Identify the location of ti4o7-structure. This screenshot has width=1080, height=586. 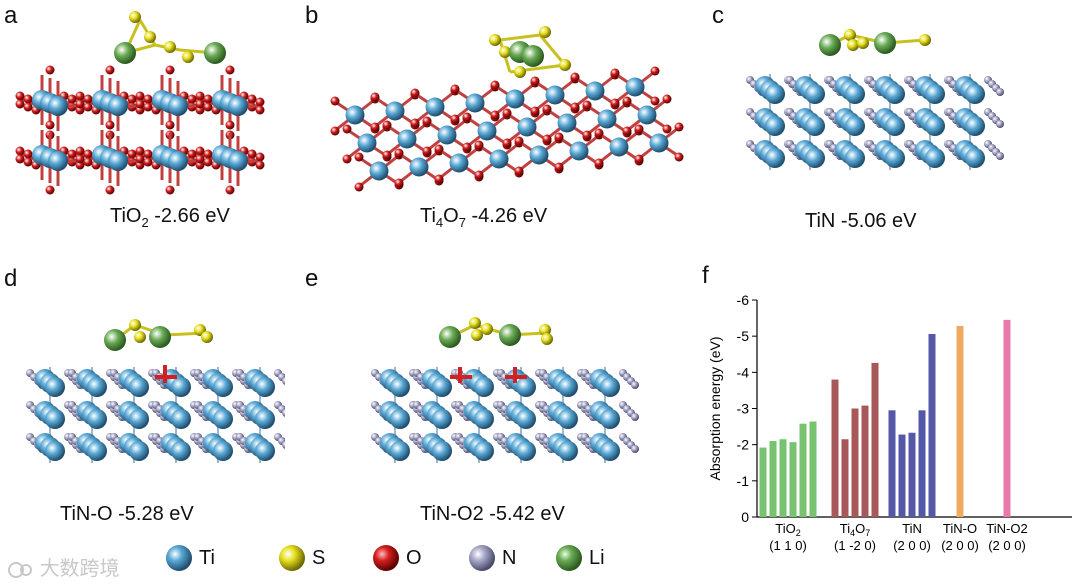
(507, 109).